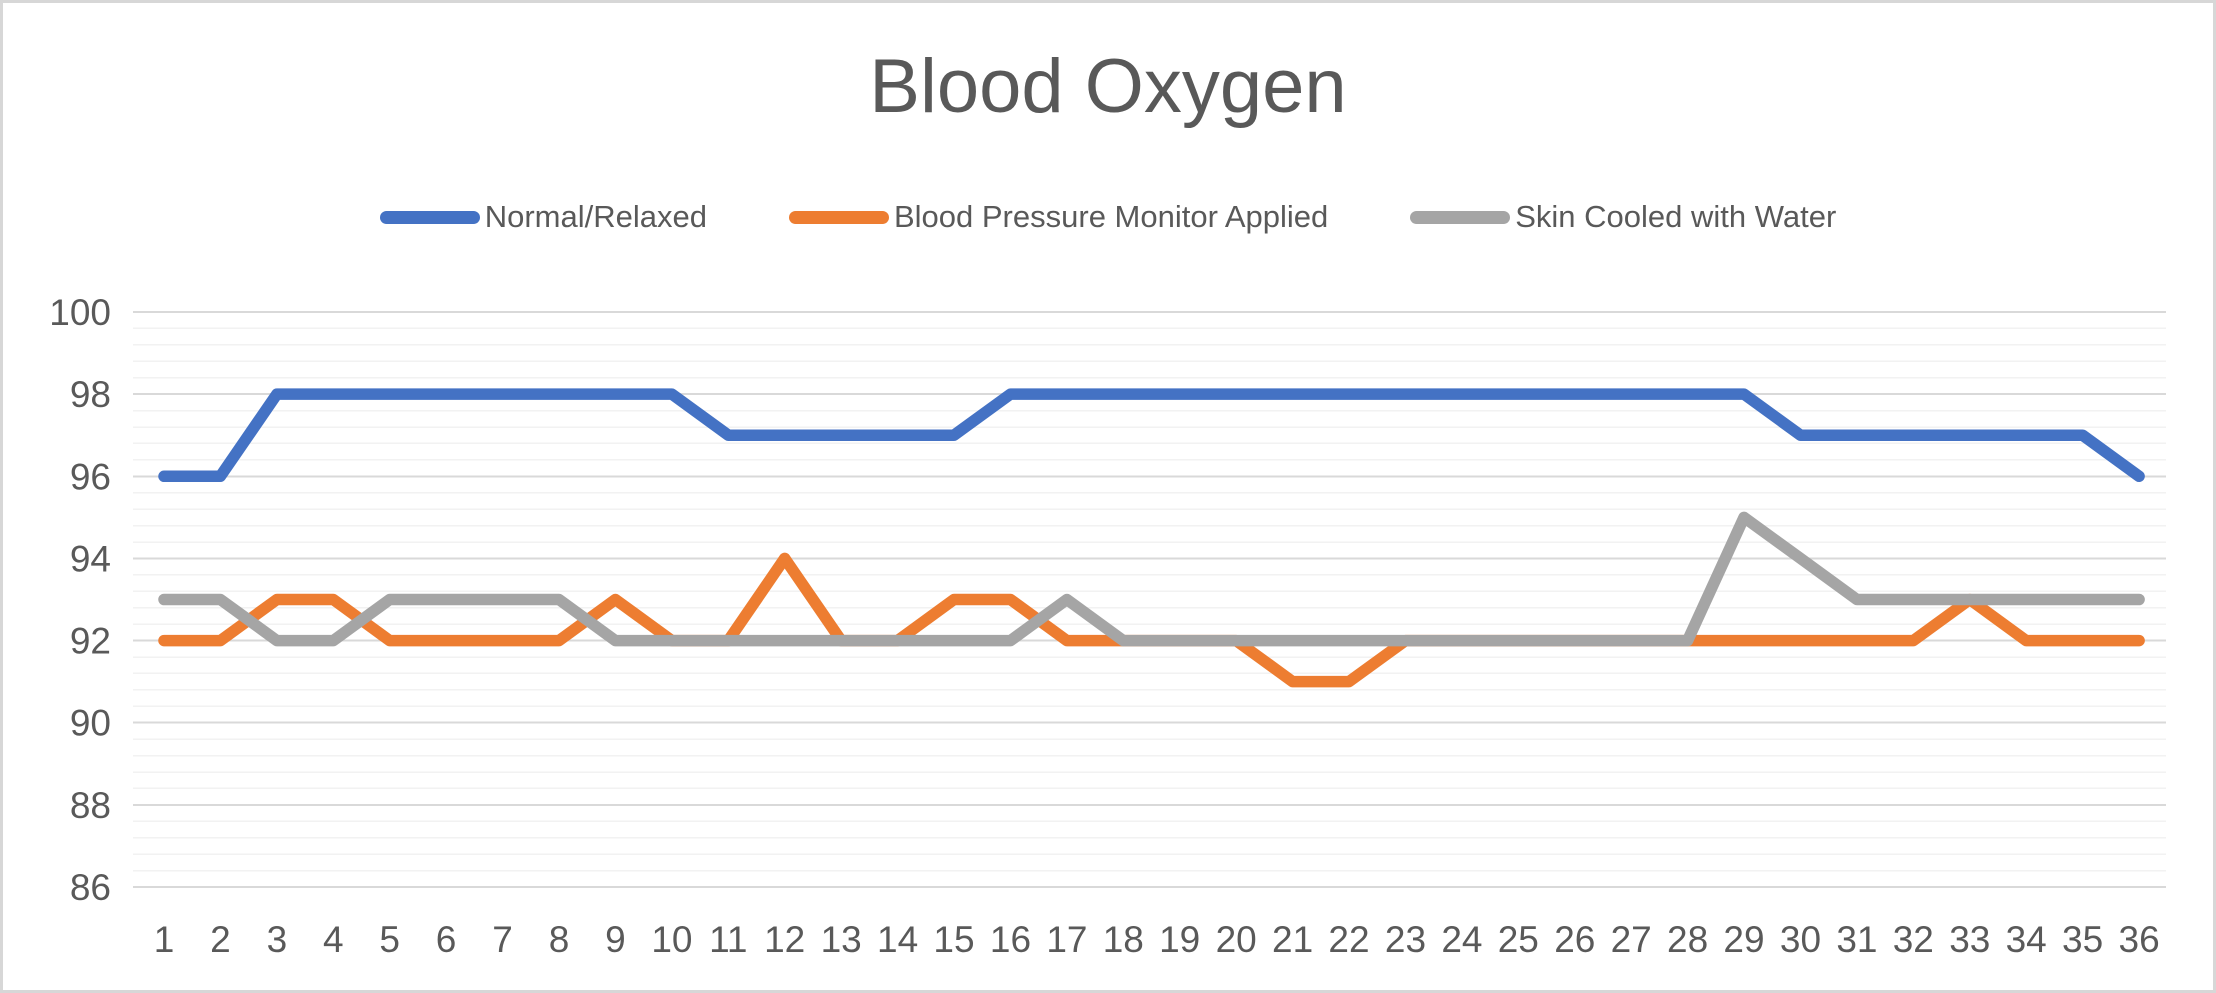 The width and height of the screenshot is (2216, 993). What do you see at coordinates (1687, 939) in the screenshot?
I see `x-tick-label: 28` at bounding box center [1687, 939].